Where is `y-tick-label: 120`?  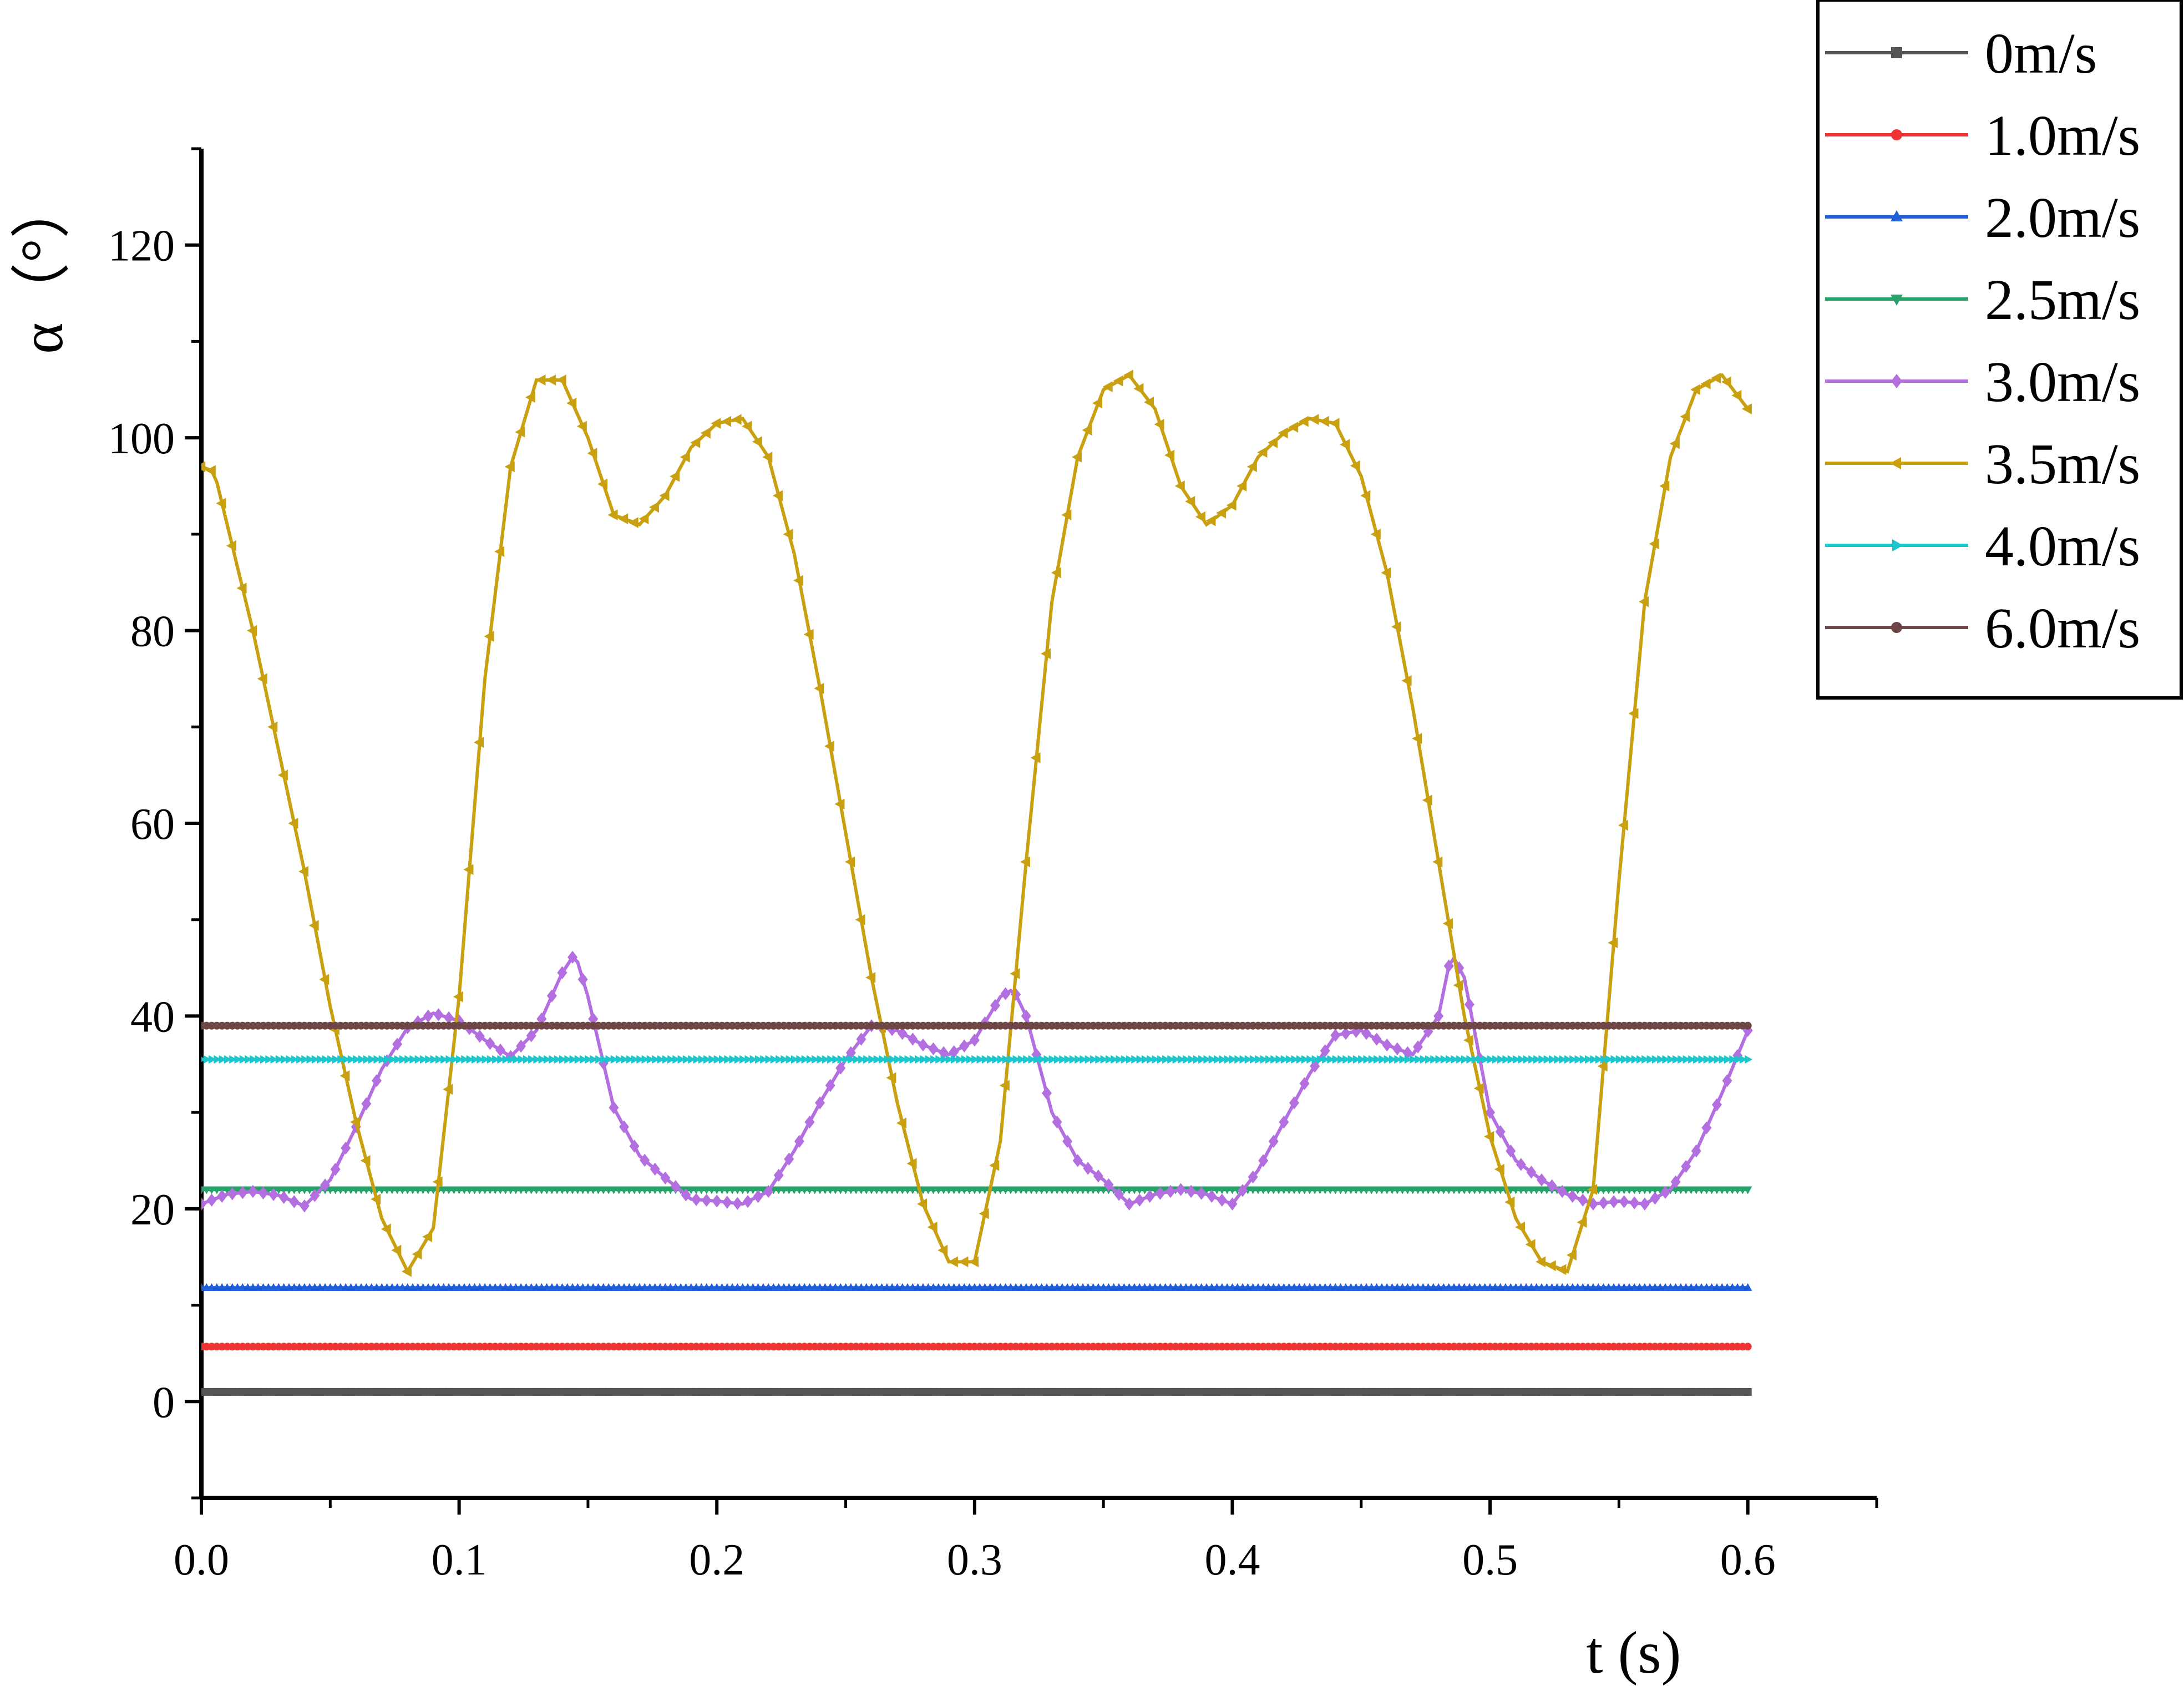
y-tick-label: 120 is located at coordinates (141, 246).